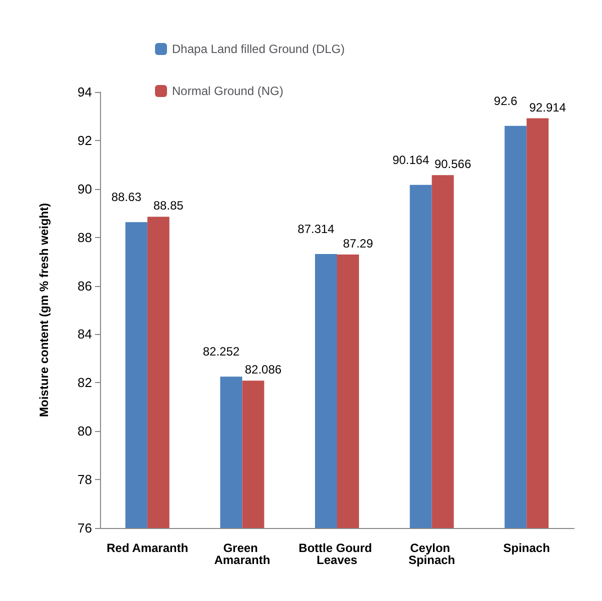 The height and width of the screenshot is (601, 602). What do you see at coordinates (85, 334) in the screenshot?
I see `y-tick-label: 84` at bounding box center [85, 334].